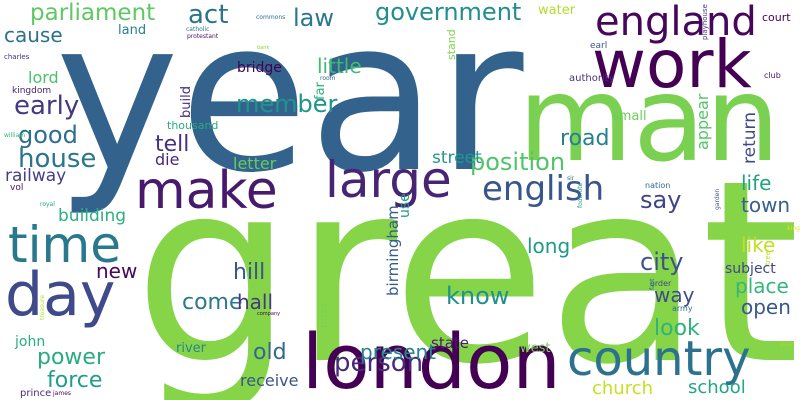 This screenshot has width=800, height=400. I want to click on word-lord: lord, so click(43, 77).